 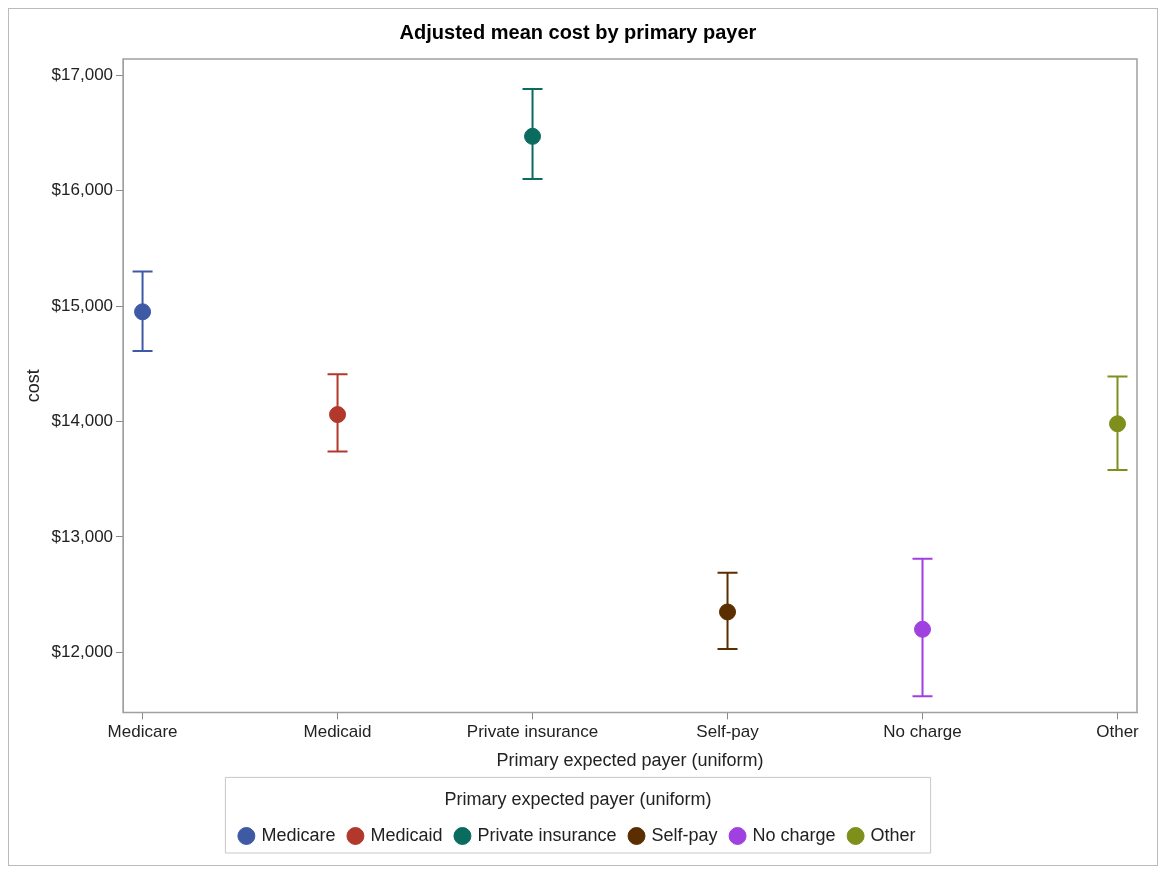 What do you see at coordinates (298, 834) in the screenshot?
I see `legend-label: Medicare` at bounding box center [298, 834].